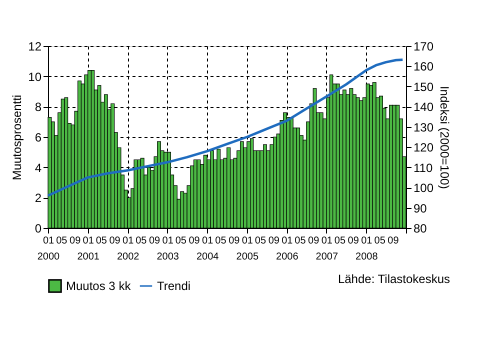 This screenshot has width=495, height=340. Describe the element at coordinates (38, 229) in the screenshot. I see `y-tick-label: 0` at that location.